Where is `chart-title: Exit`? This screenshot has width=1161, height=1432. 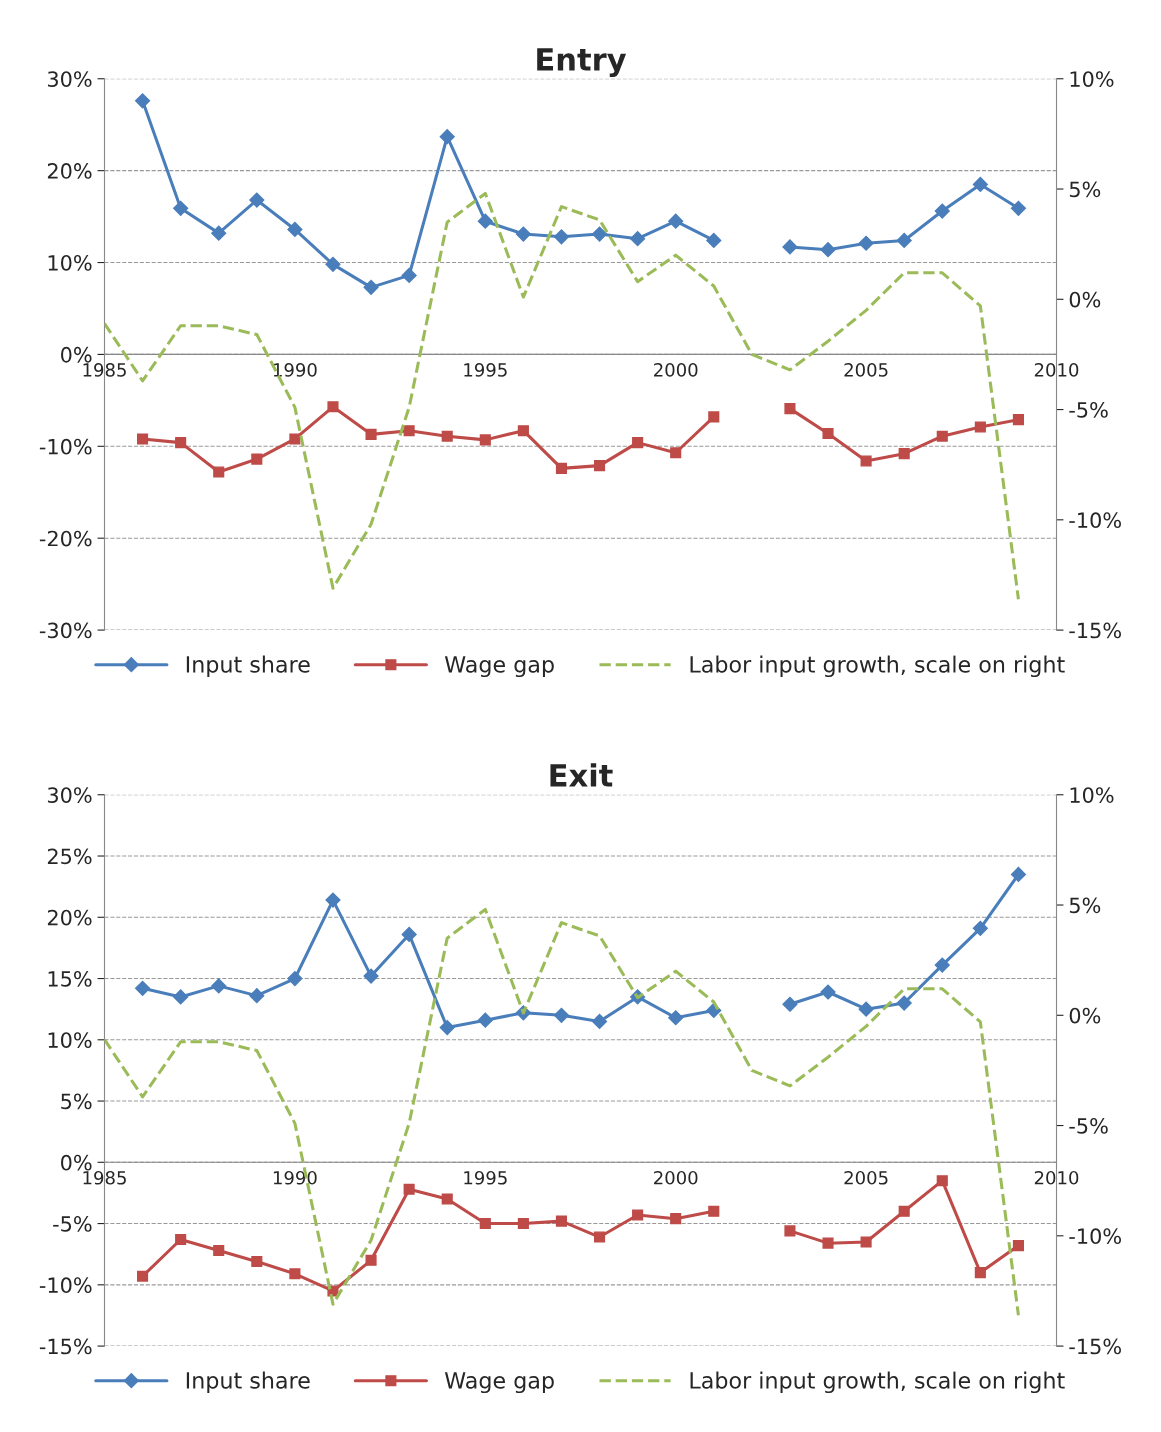
chart-title: Exit is located at coordinates (581, 775).